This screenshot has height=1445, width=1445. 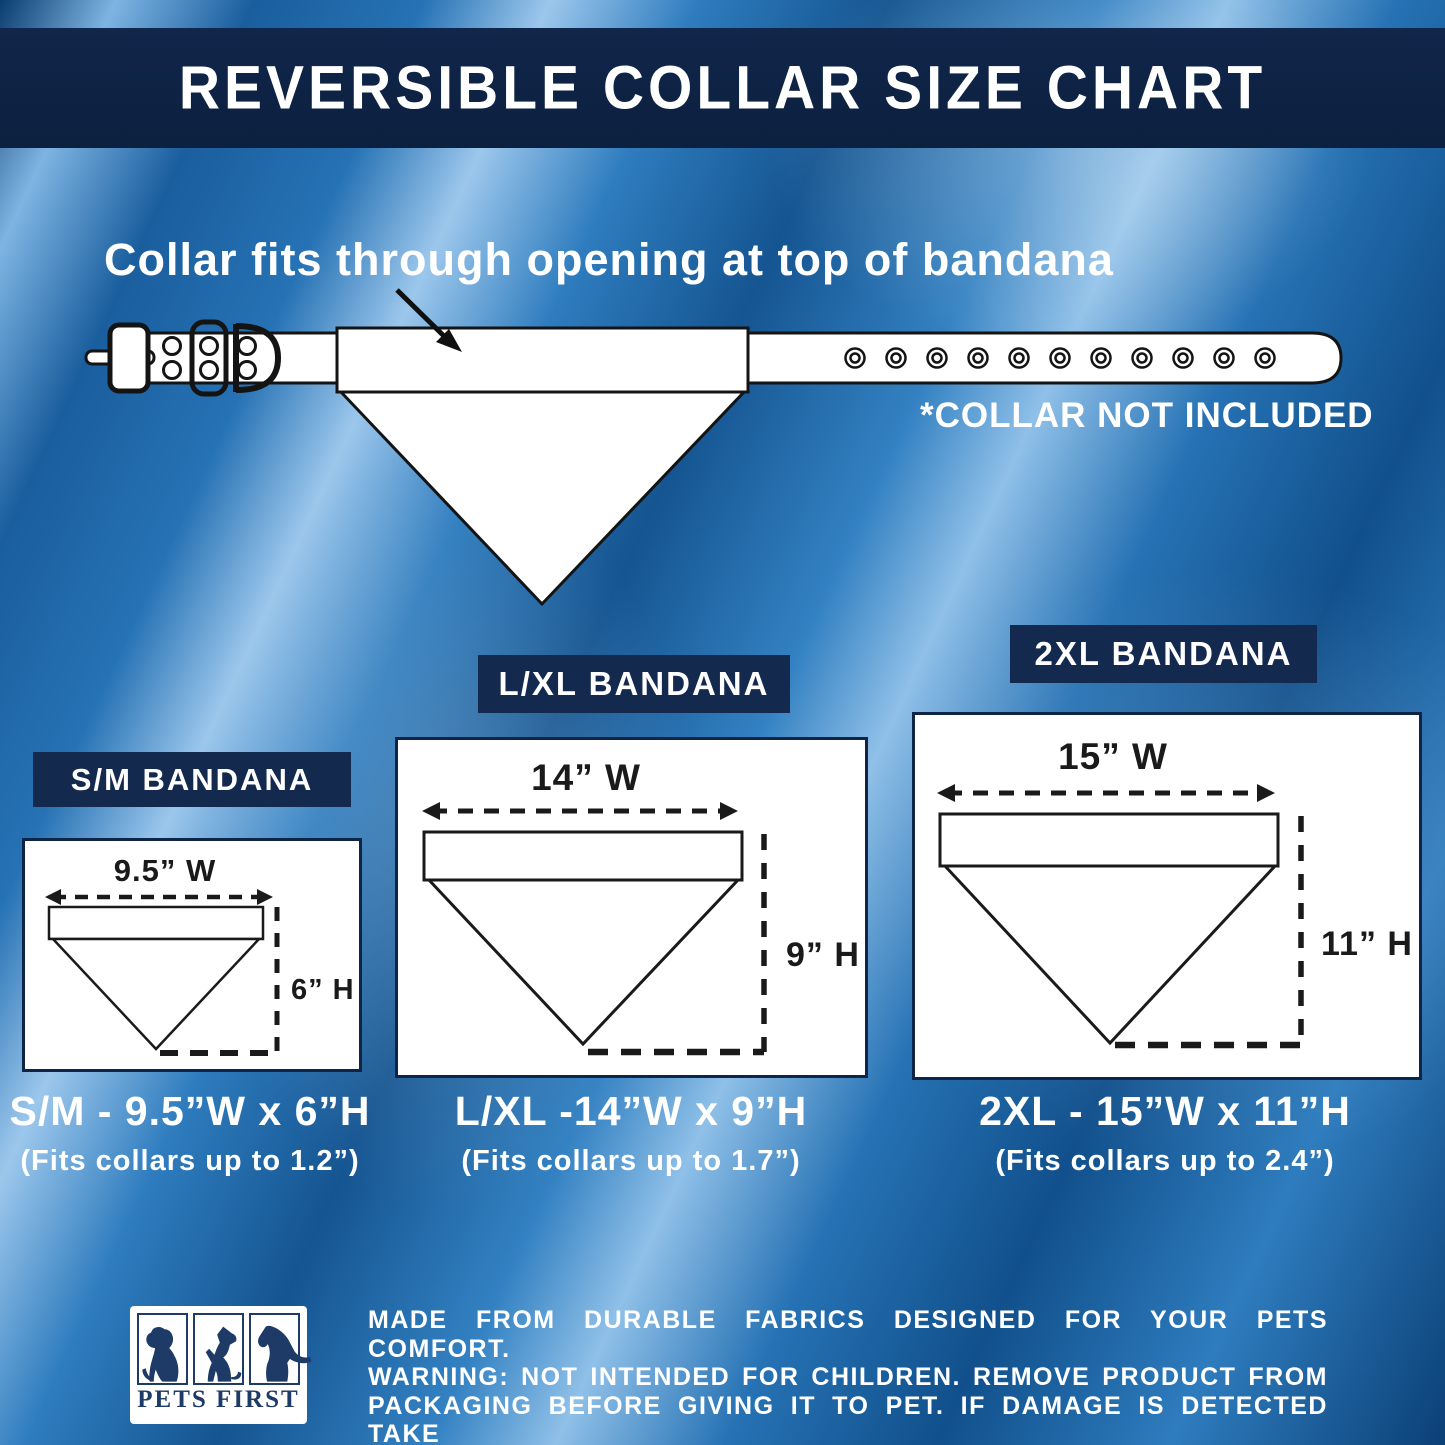 I want to click on size-diagram-sm: 9.5” W 6” H, so click(x=200, y=954).